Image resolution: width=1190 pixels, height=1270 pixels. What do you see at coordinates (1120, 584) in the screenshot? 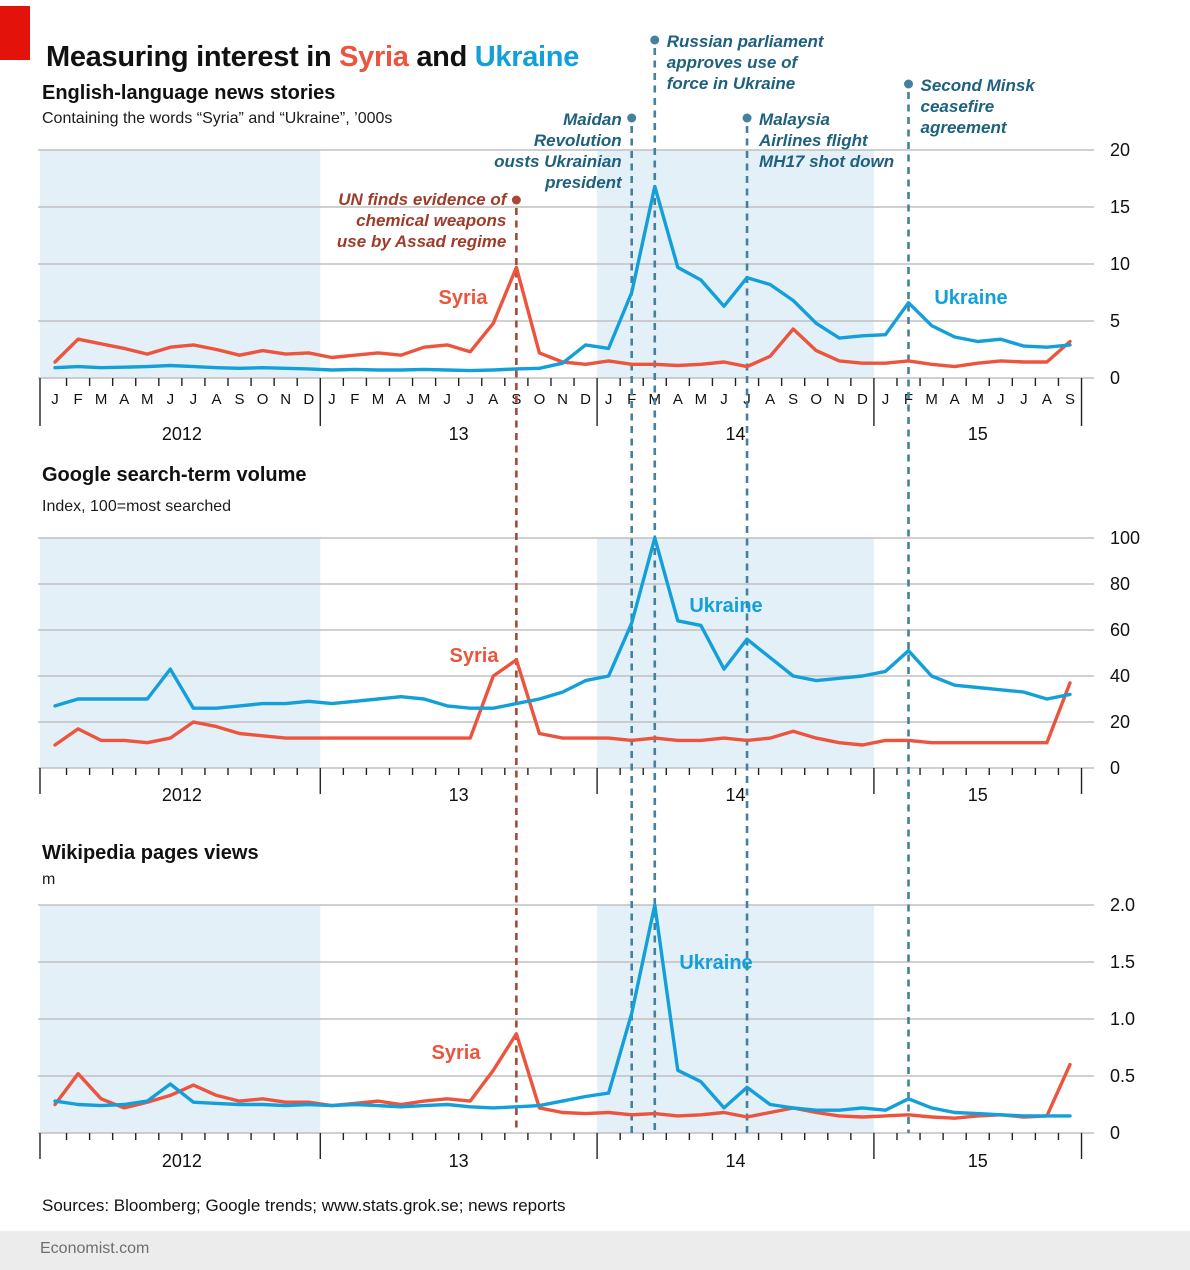
I see `y-tick-label: 80` at bounding box center [1120, 584].